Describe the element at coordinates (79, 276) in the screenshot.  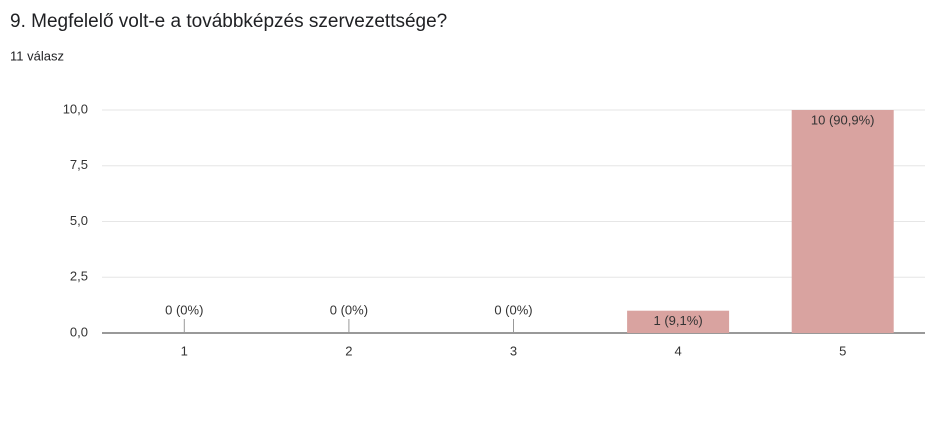
I see `y-tick-label: 2,5` at that location.